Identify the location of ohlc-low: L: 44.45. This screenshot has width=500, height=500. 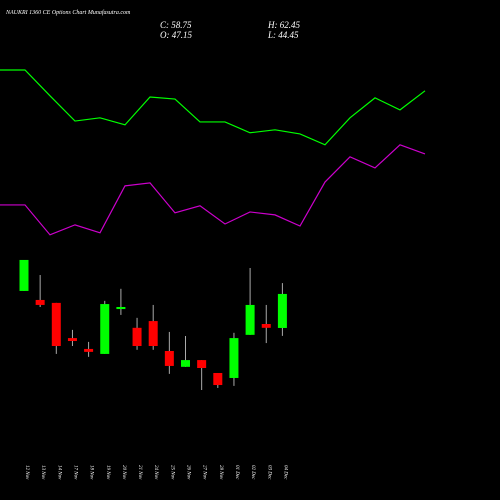
(283, 35).